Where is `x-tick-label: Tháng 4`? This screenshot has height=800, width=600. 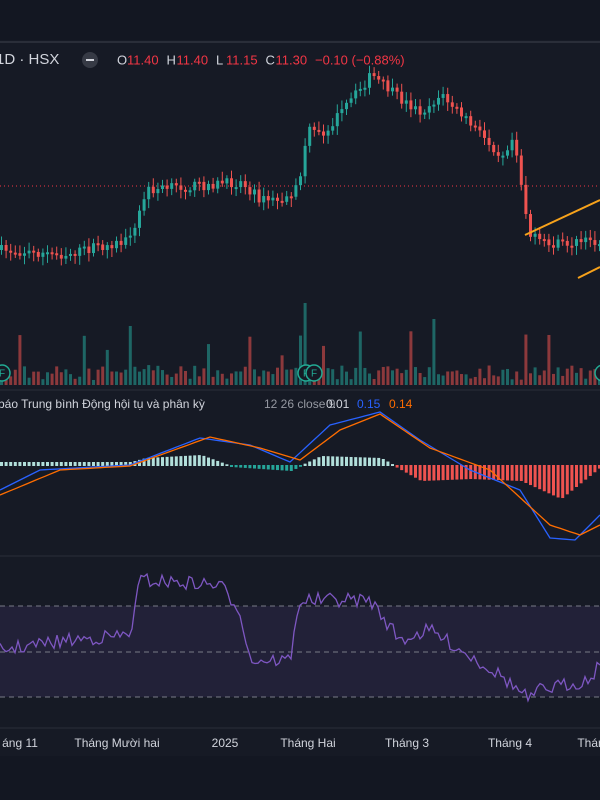 x-tick-label: Tháng 4 is located at coordinates (510, 743).